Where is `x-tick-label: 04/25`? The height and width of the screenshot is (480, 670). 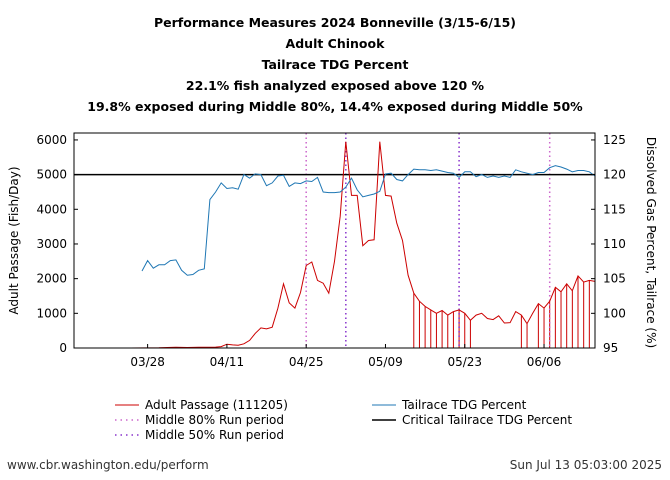
x-tick-label: 04/25 is located at coordinates (306, 362).